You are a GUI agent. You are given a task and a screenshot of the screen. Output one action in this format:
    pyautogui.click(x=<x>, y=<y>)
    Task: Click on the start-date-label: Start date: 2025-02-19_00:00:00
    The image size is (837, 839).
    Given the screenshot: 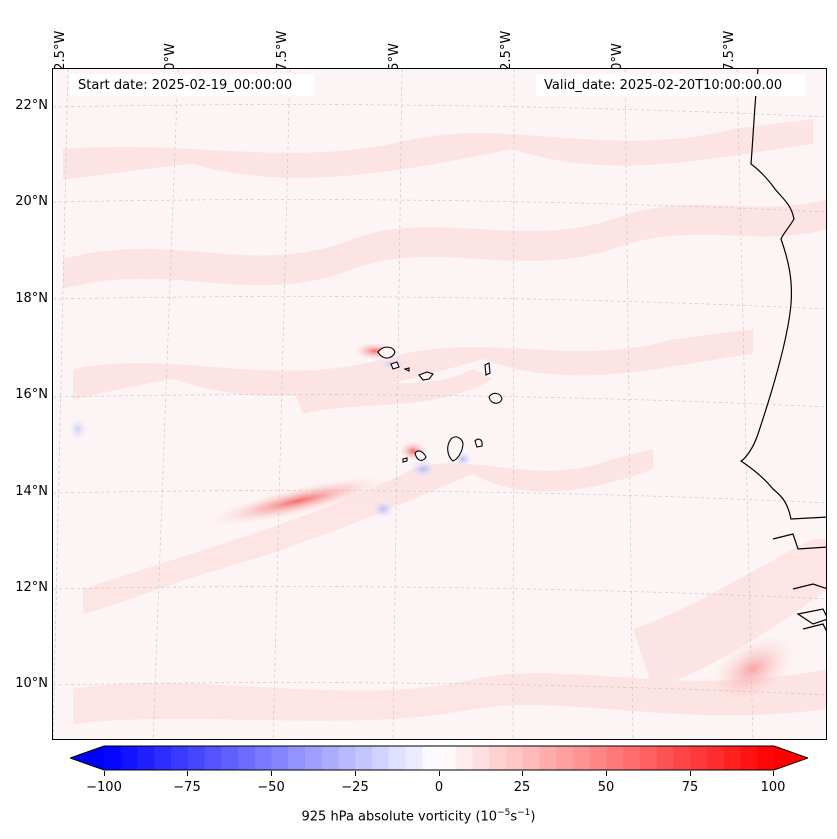 What is the action you would take?
    pyautogui.click(x=185, y=85)
    